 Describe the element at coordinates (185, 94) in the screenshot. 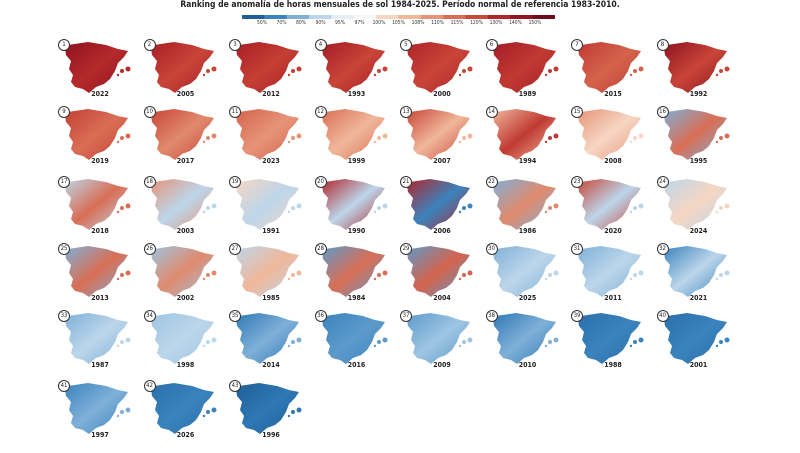

I see `year-label: 2005` at that location.